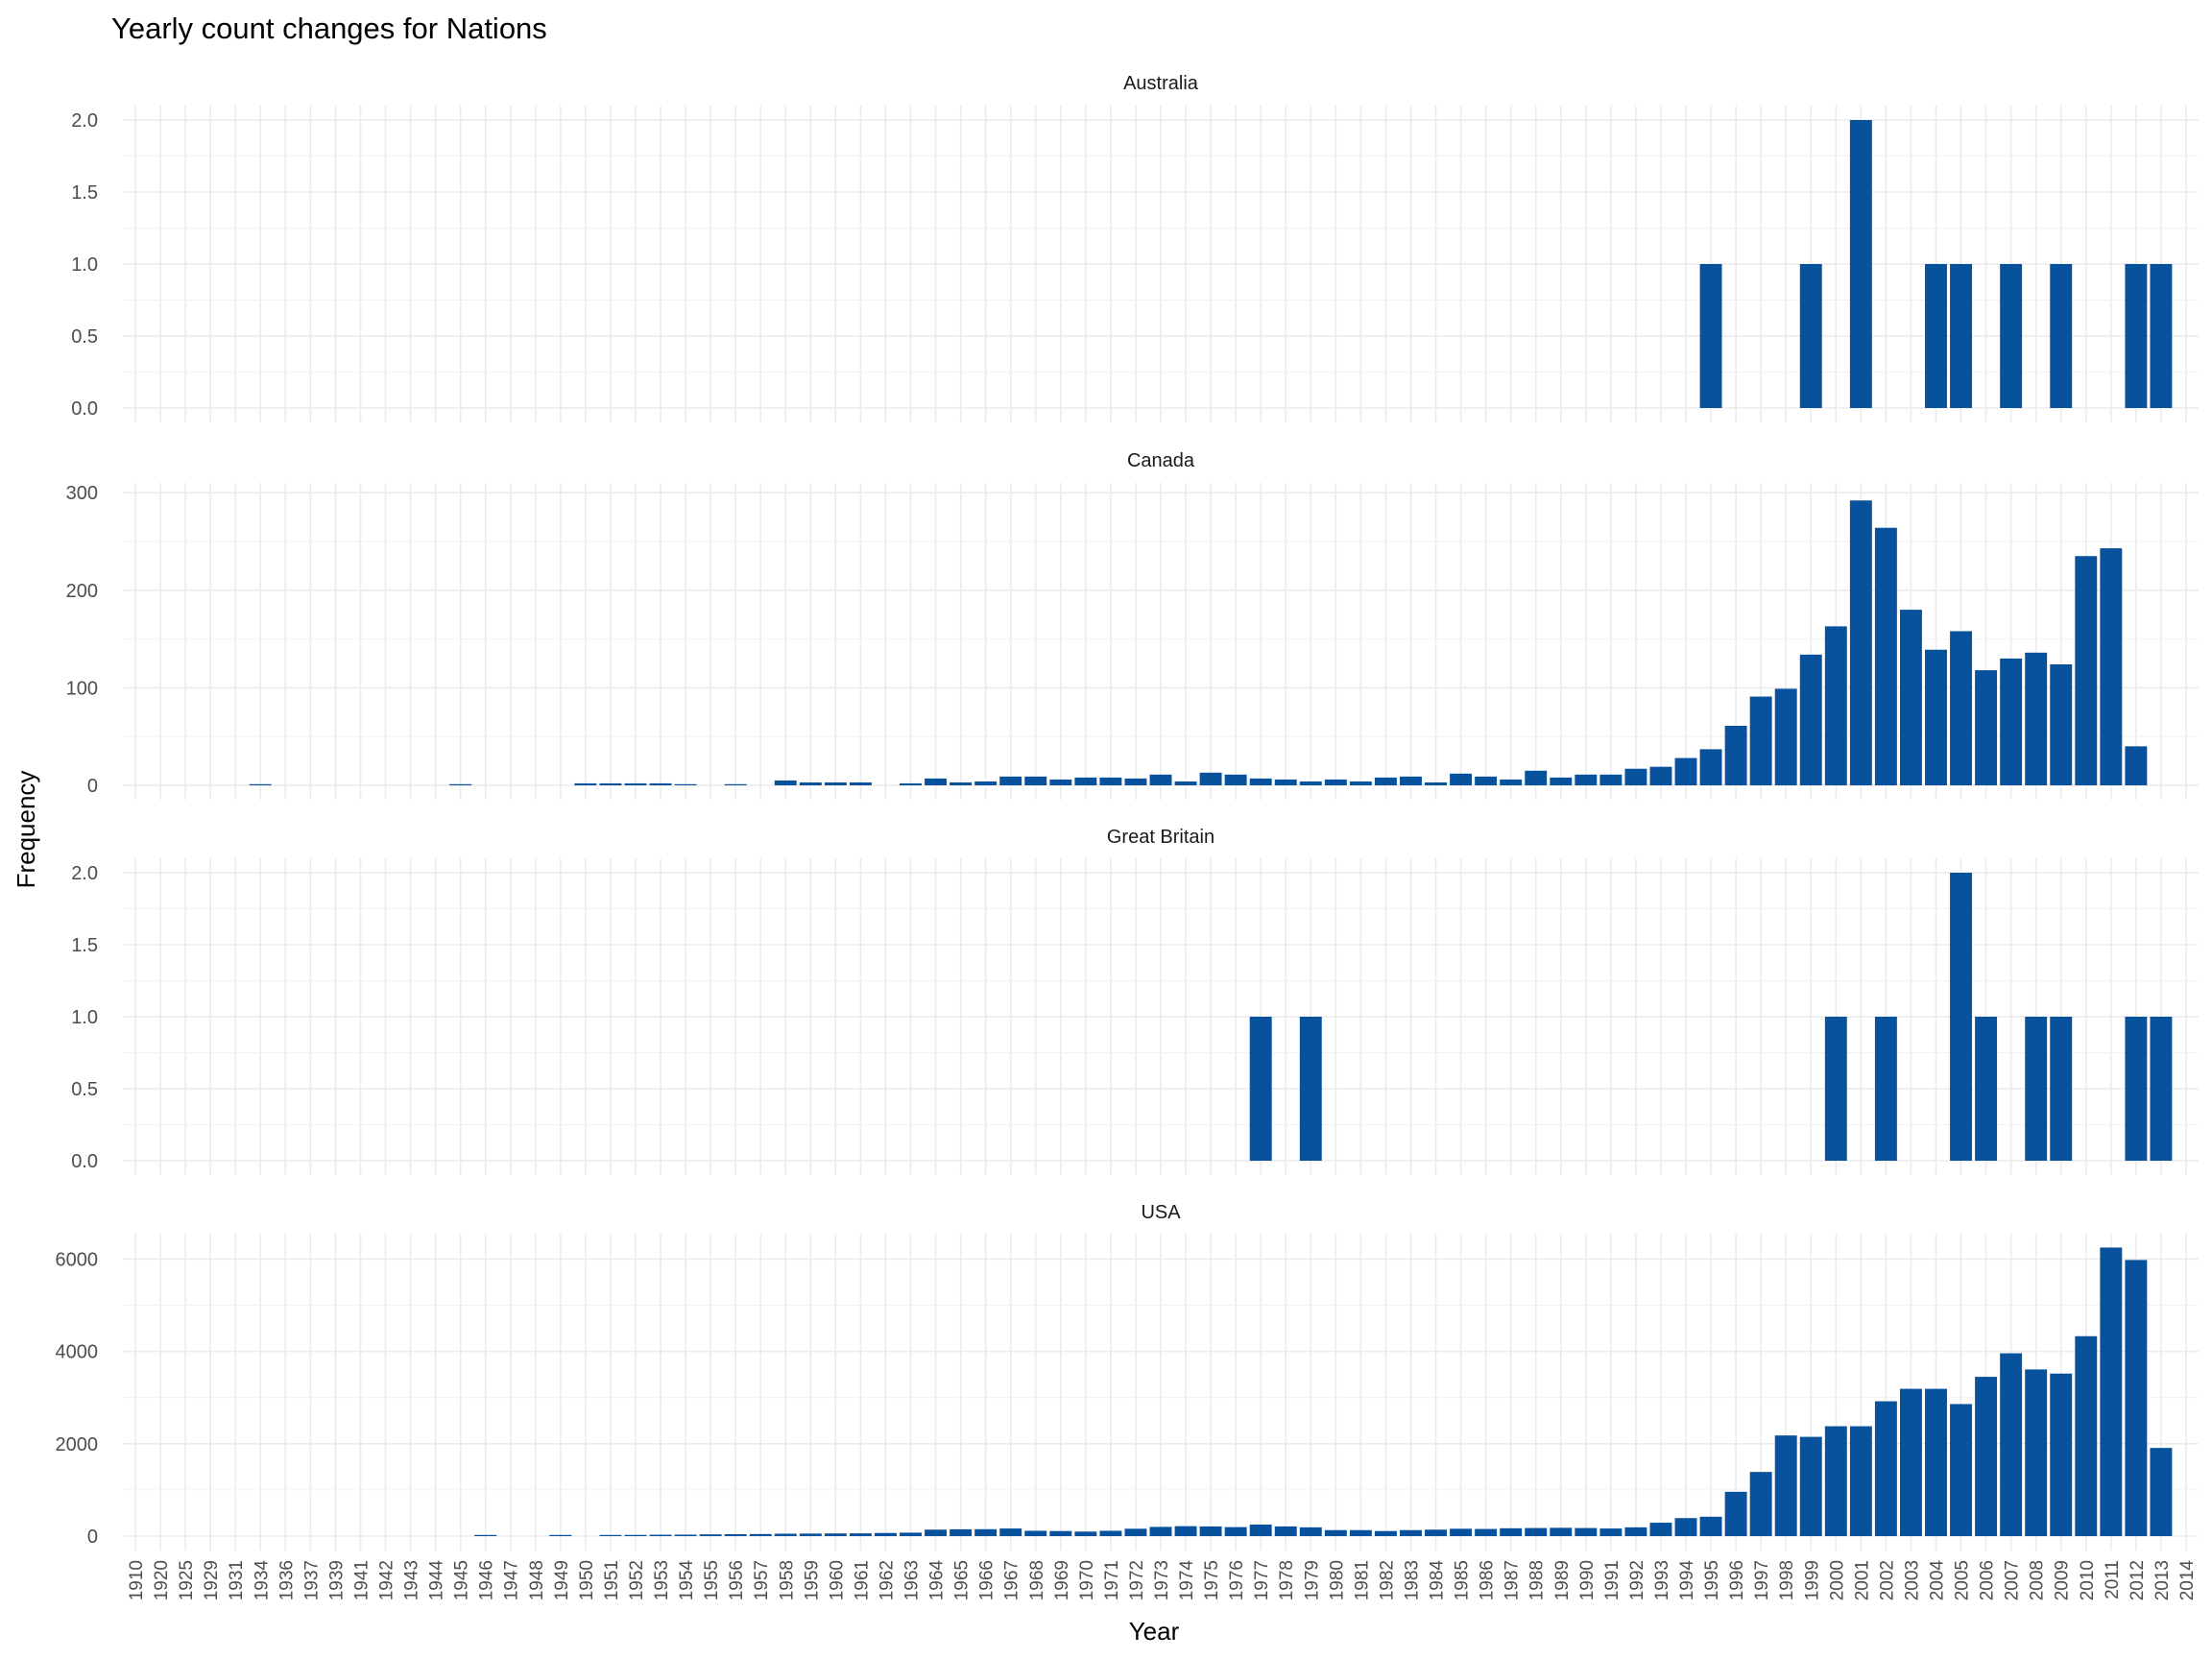  What do you see at coordinates (1185, 783) in the screenshot?
I see `bar-1974` at bounding box center [1185, 783].